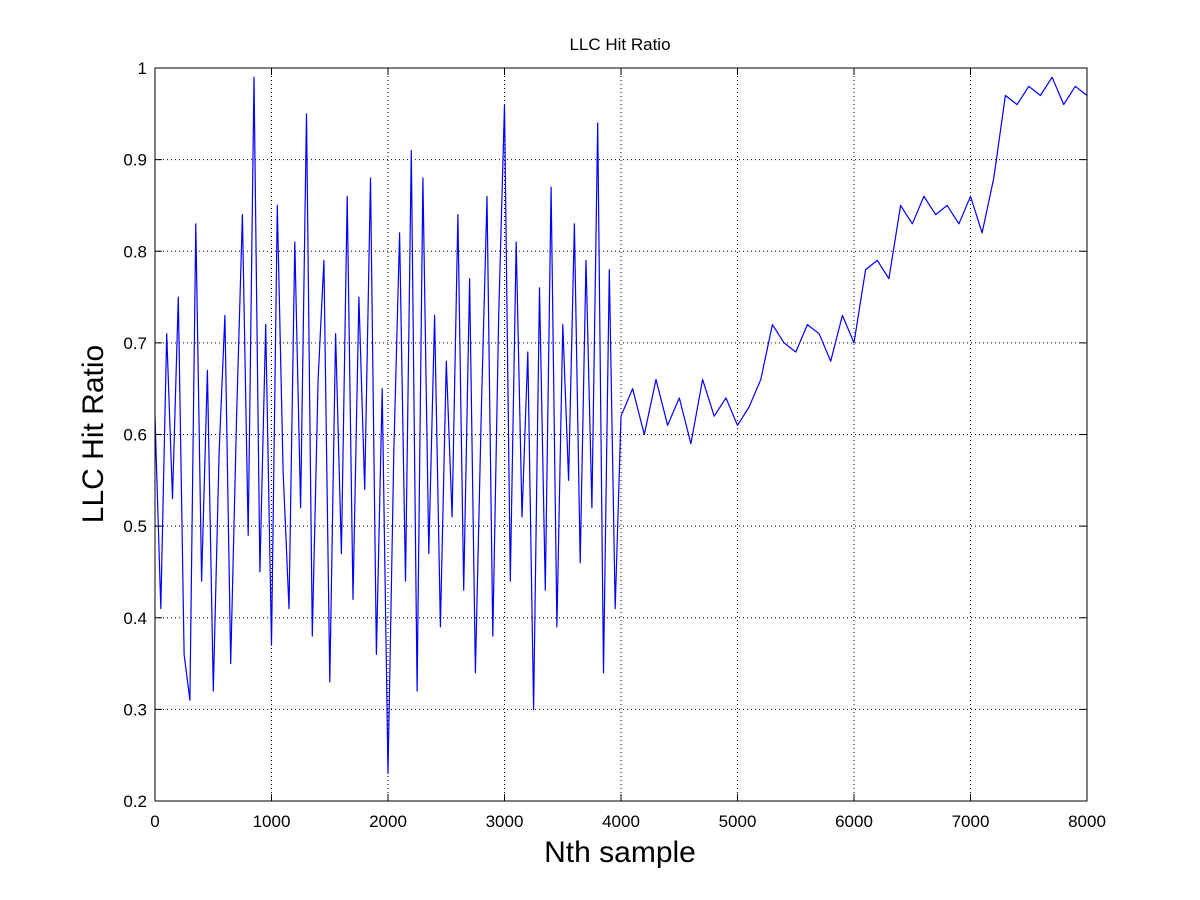 Image resolution: width=1200 pixels, height=900 pixels. I want to click on y-tick-label: 0.5, so click(135, 526).